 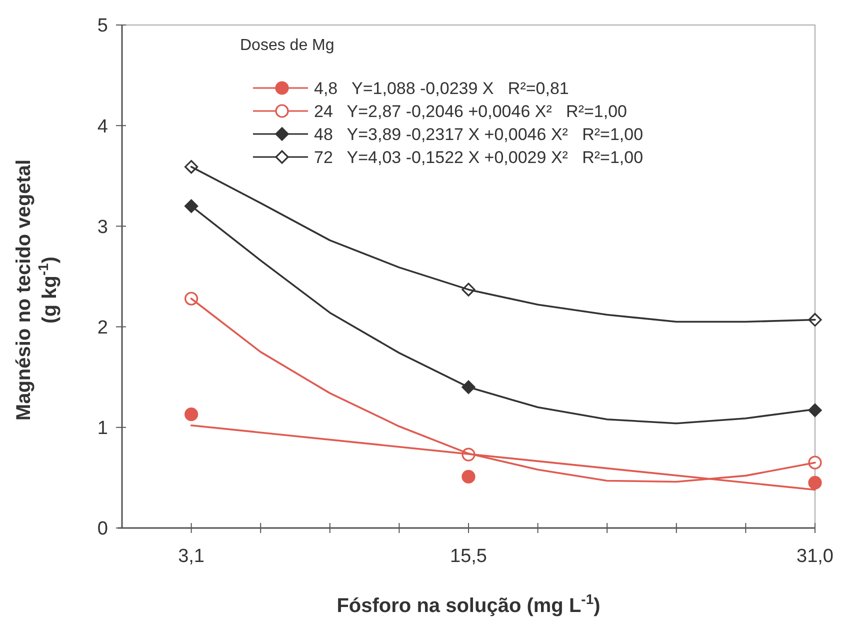 What do you see at coordinates (102, 26) in the screenshot?
I see `y-tick-label: 5` at bounding box center [102, 26].